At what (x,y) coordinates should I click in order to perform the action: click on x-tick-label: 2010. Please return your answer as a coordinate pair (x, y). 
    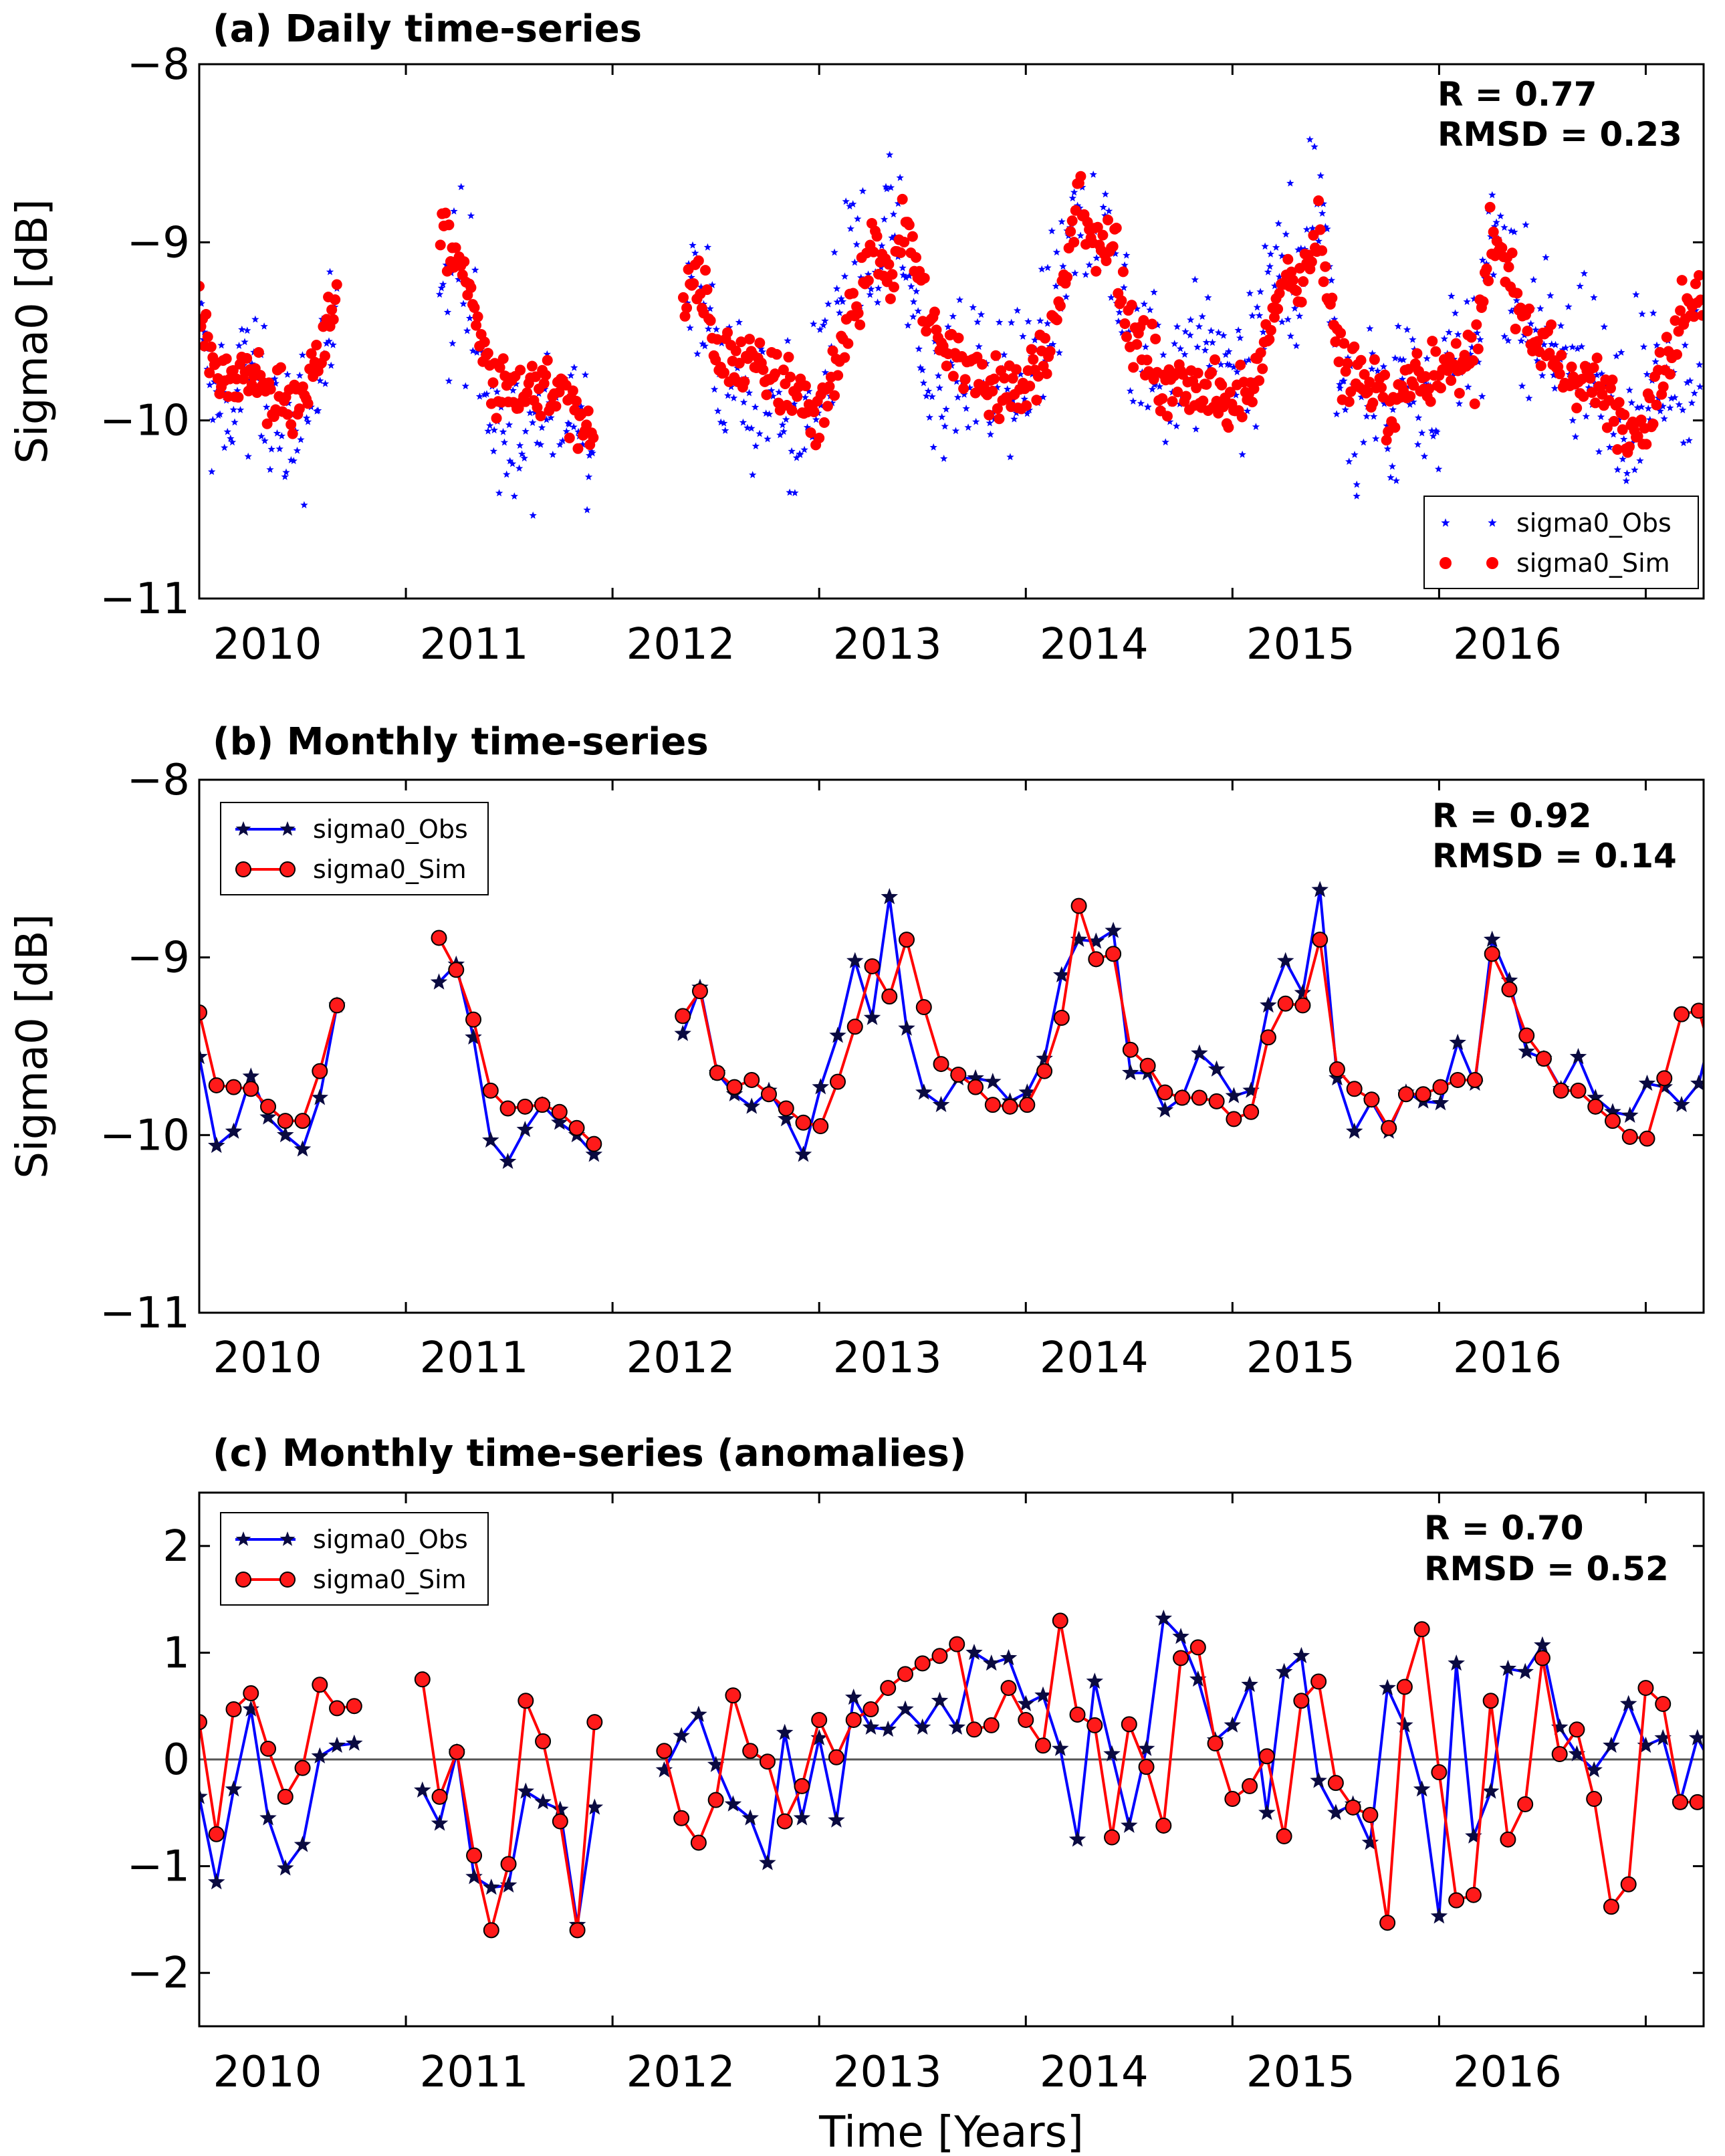
    Looking at the image, I should click on (267, 2072).